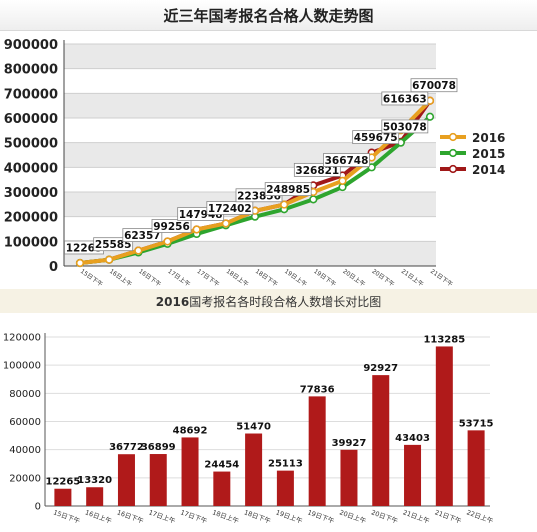 The height and width of the screenshot is (532, 537). I want to click on y-tick-label: 900000, so click(31, 45).